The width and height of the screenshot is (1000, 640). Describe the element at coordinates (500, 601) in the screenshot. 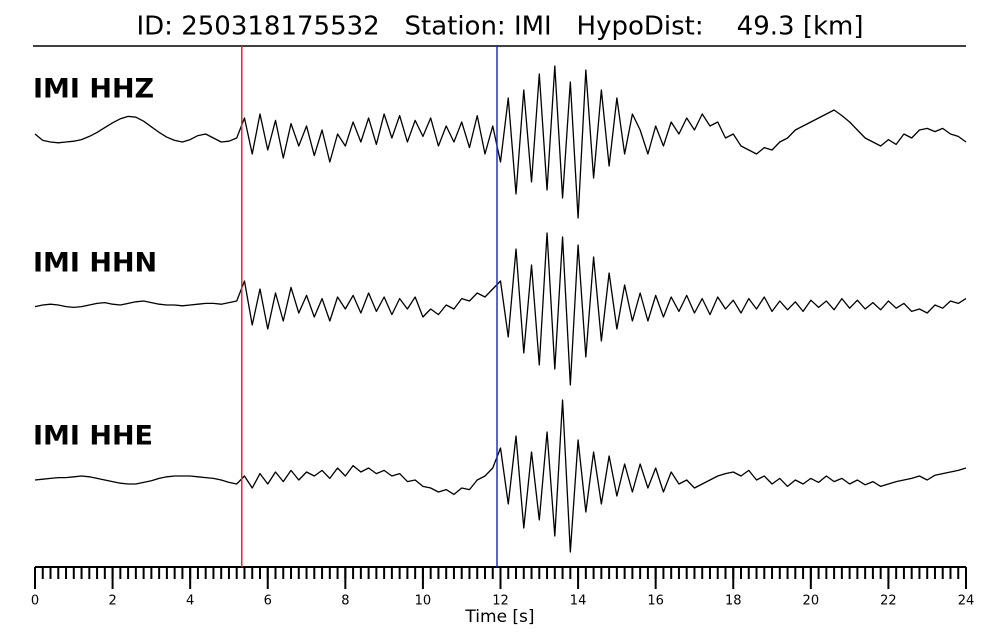

I see `x-tick-label: 12` at that location.